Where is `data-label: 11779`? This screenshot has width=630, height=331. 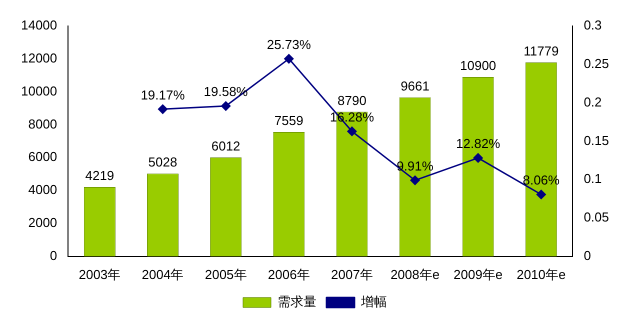
data-label: 11779 is located at coordinates (541, 51).